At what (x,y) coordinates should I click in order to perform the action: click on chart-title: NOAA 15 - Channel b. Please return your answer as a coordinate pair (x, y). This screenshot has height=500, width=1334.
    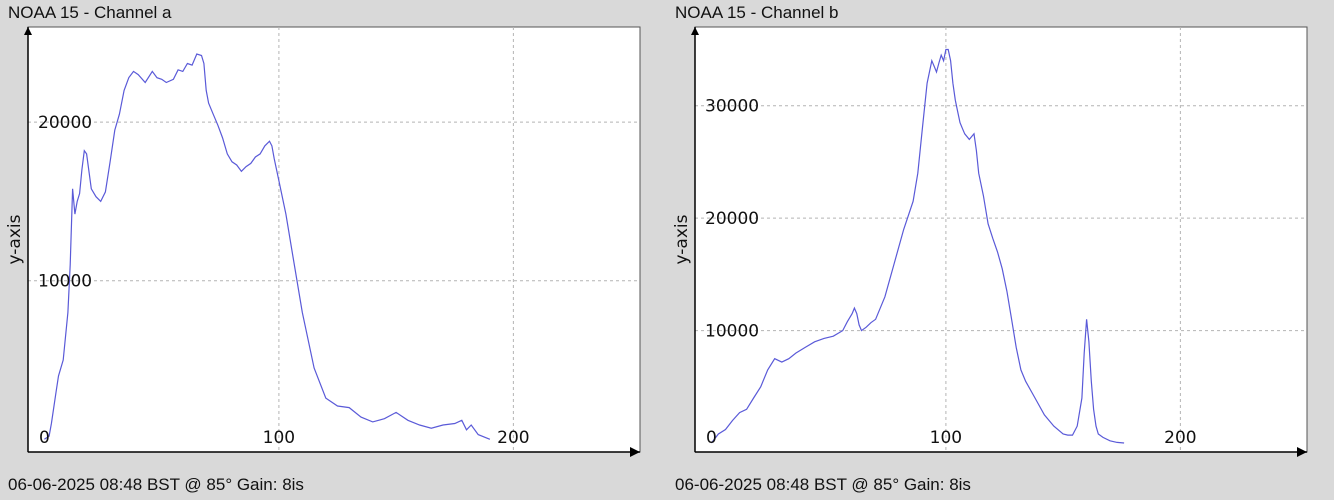
    Looking at the image, I should click on (757, 12).